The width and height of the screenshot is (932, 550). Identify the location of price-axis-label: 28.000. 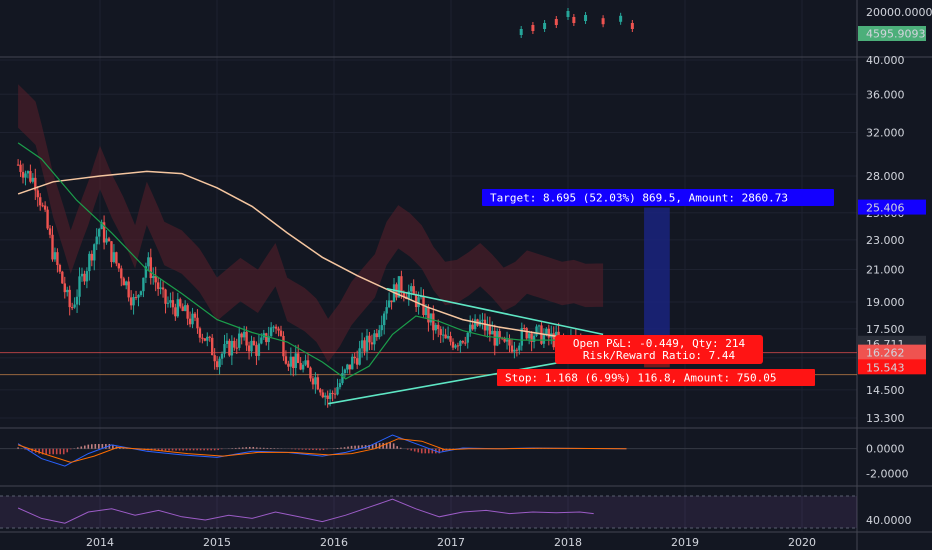
(885, 176).